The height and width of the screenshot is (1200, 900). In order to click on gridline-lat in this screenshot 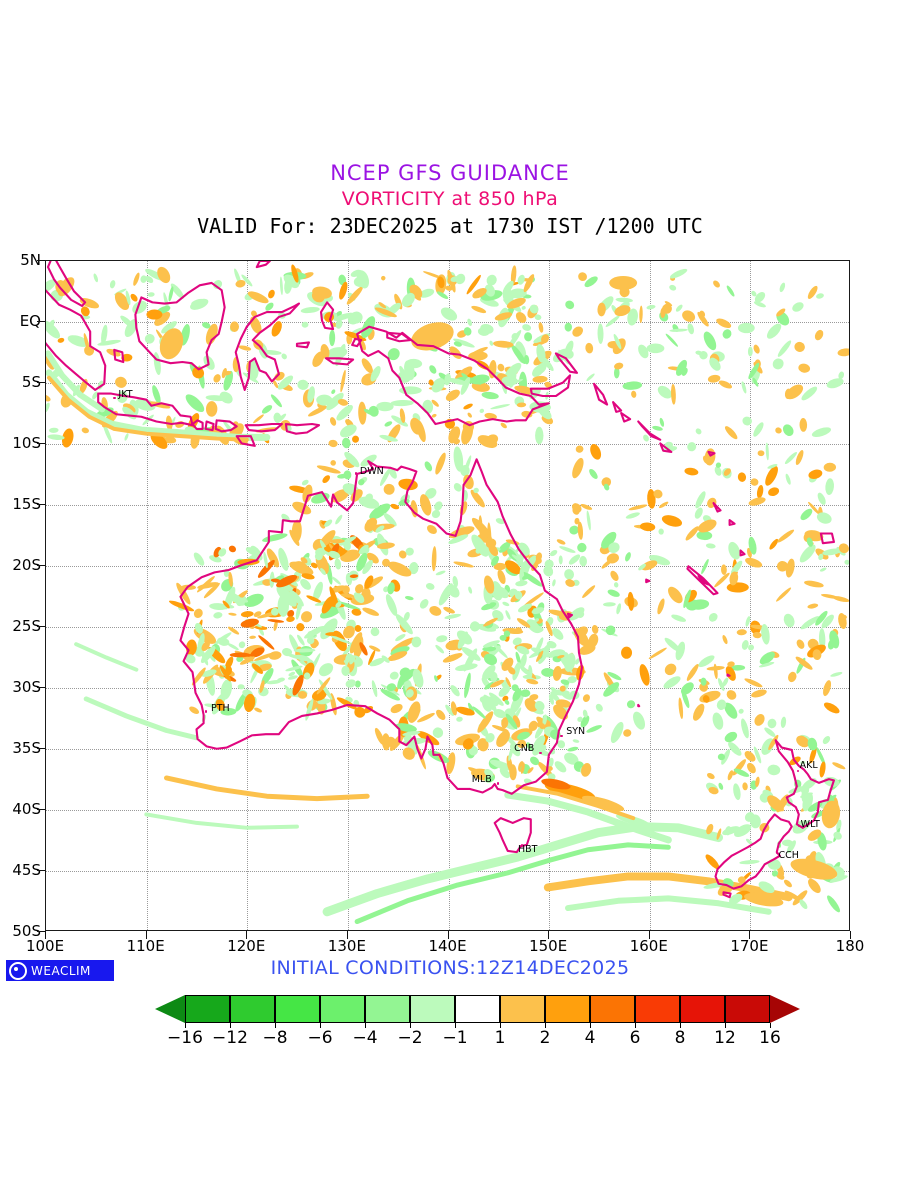, I will do `click(447, 322)`.